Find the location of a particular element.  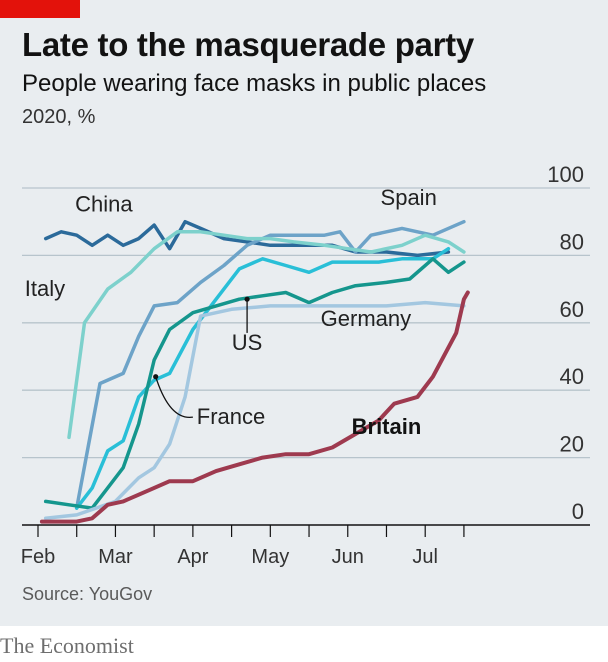

x-tick-label-jul: Jul is located at coordinates (425, 557).